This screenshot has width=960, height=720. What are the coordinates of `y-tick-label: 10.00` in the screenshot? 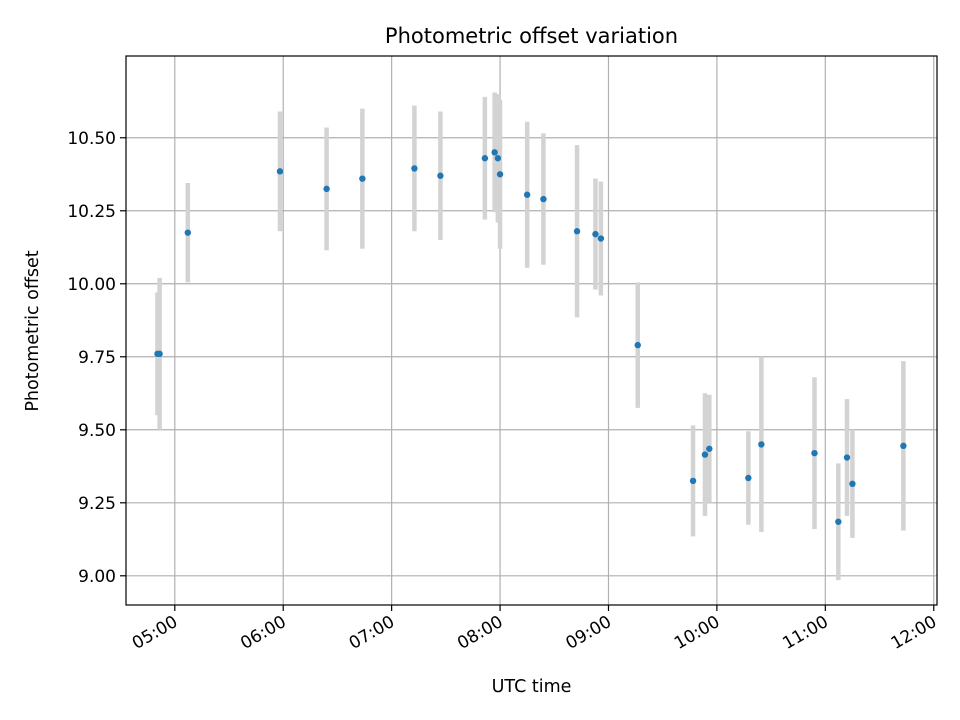 It's located at (91, 285).